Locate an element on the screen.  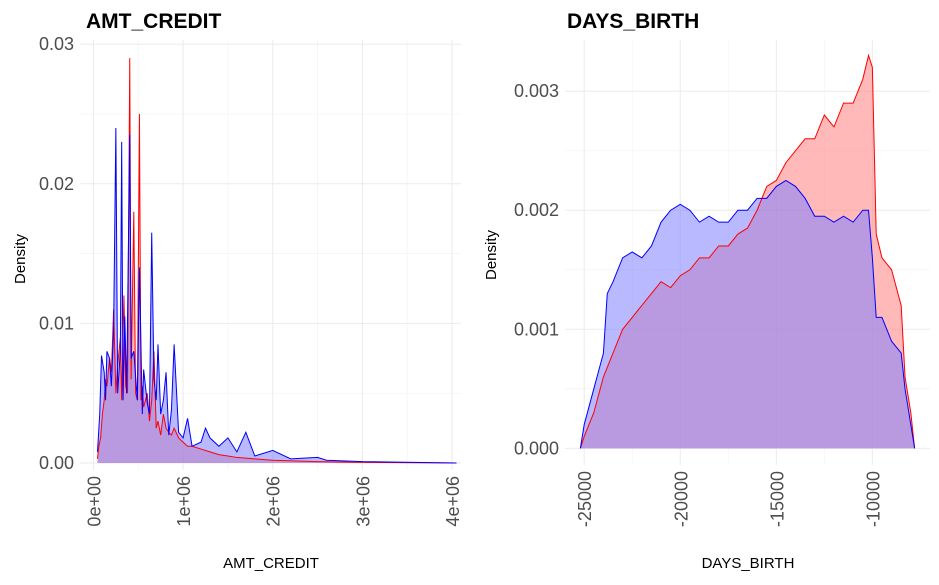
x-tick-label: 4e+06 is located at coordinates (453, 501).